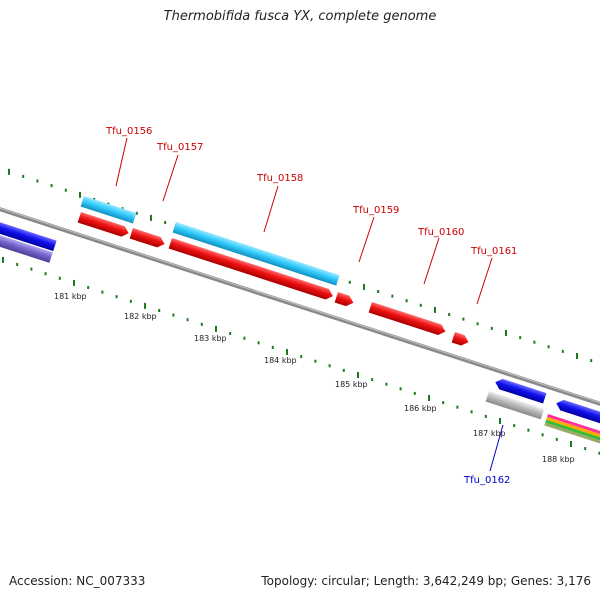 Image resolution: width=600 pixels, height=600 pixels. What do you see at coordinates (420, 408) in the screenshot?
I see `scale-label-186: 186 kbp` at bounding box center [420, 408].